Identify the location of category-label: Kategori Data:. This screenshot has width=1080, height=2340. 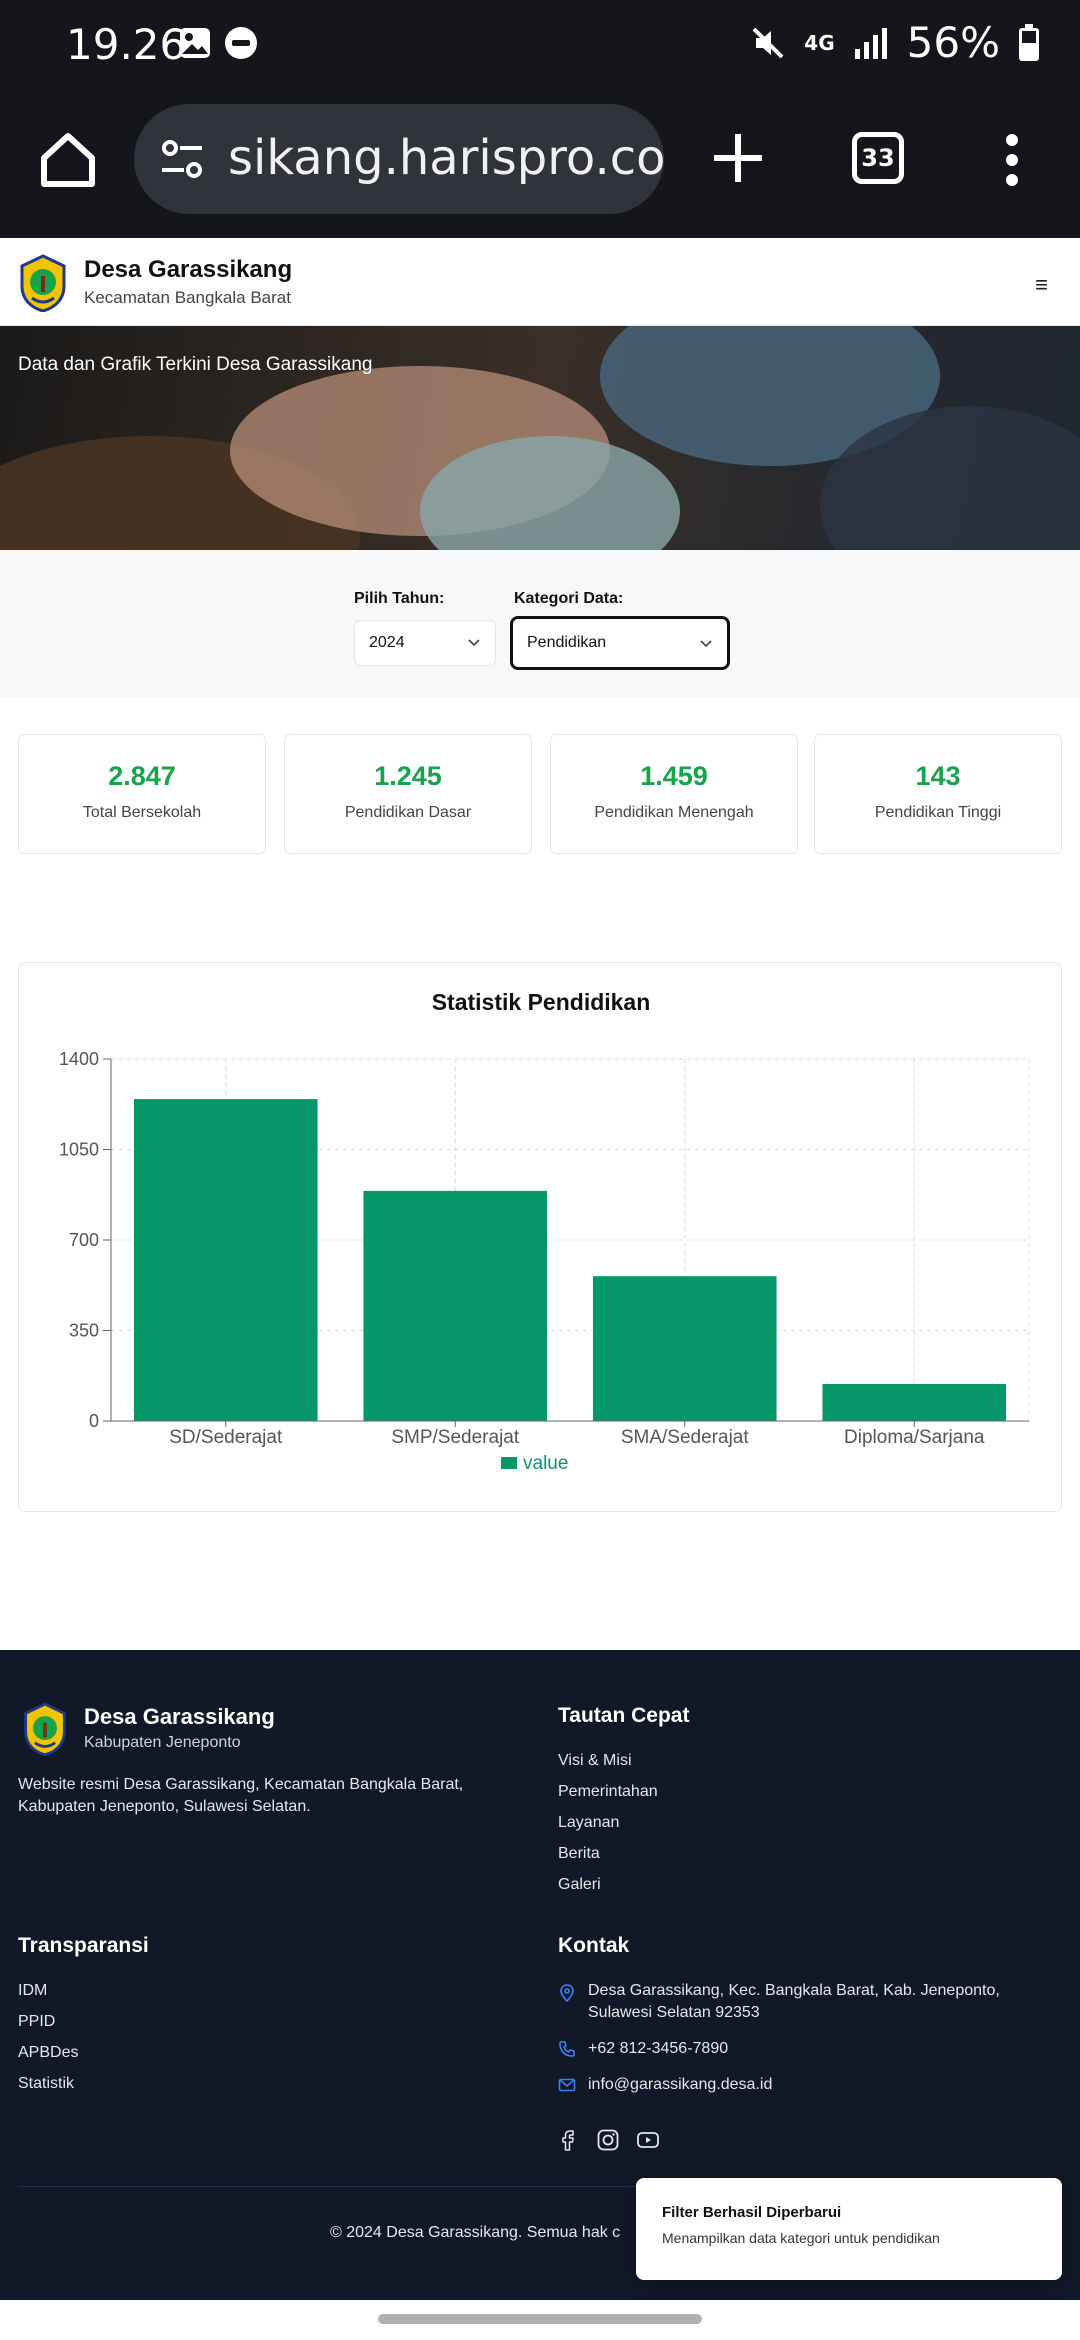
(569, 598).